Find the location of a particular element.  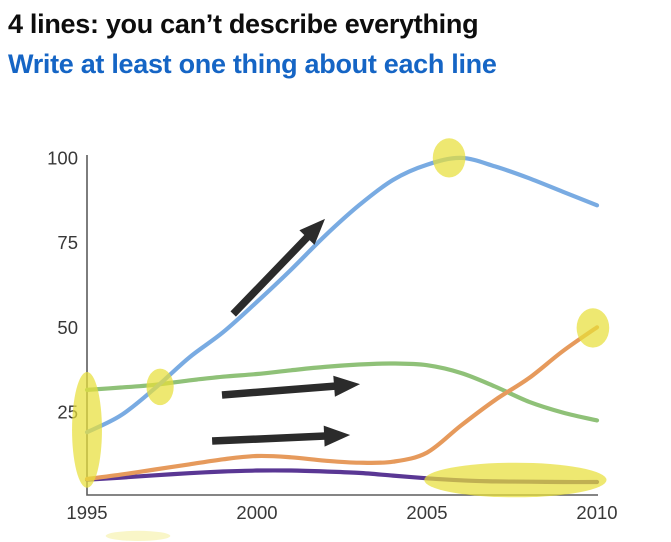

x-tick-label: 2005 is located at coordinates (426, 512).